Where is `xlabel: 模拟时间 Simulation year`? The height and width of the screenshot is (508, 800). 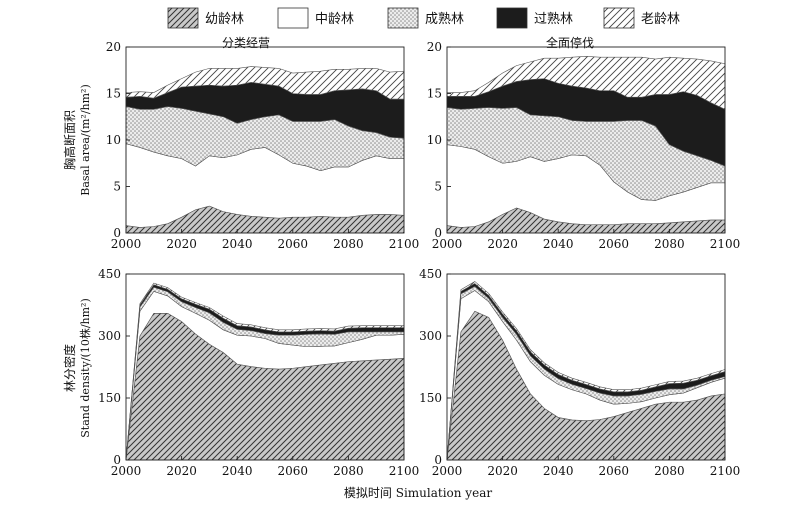 xlabel: 模拟时间 Simulation year is located at coordinates (418, 493).